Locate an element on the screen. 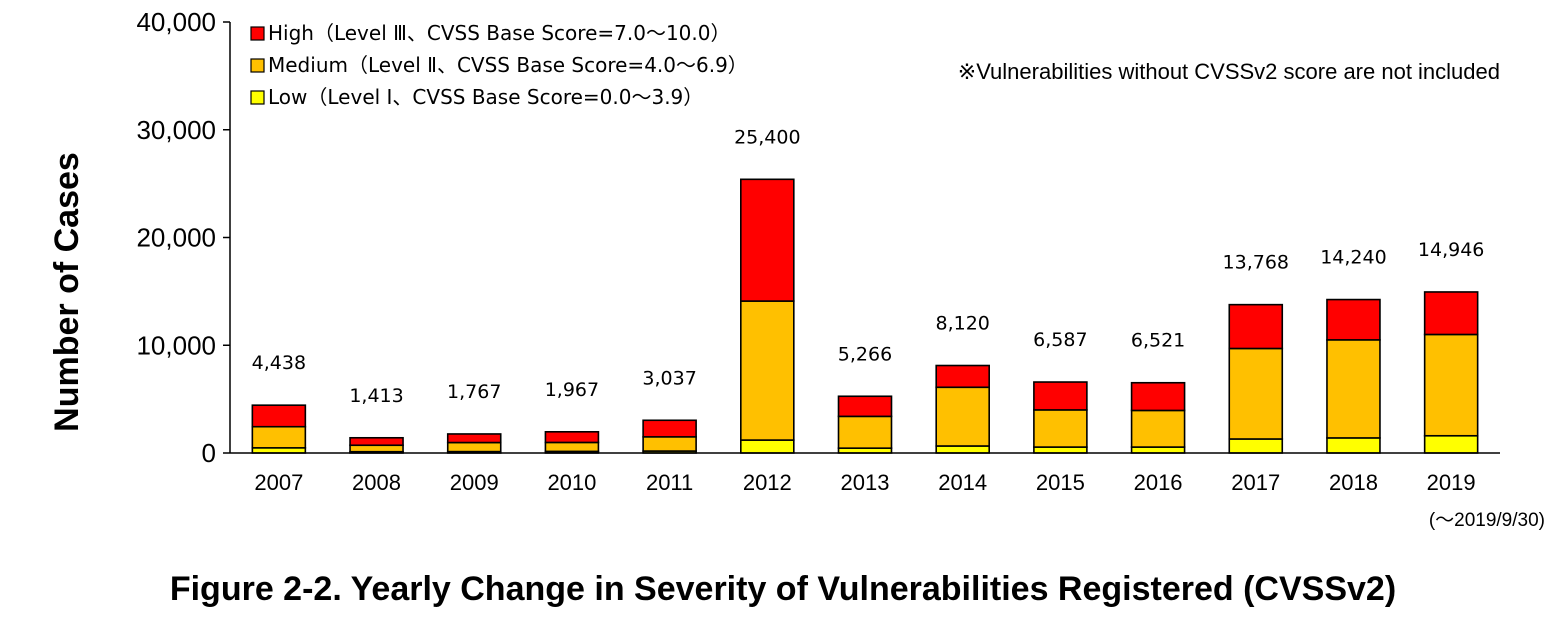 The image size is (1567, 618). y-tick-label: 30,000 is located at coordinates (176, 130).